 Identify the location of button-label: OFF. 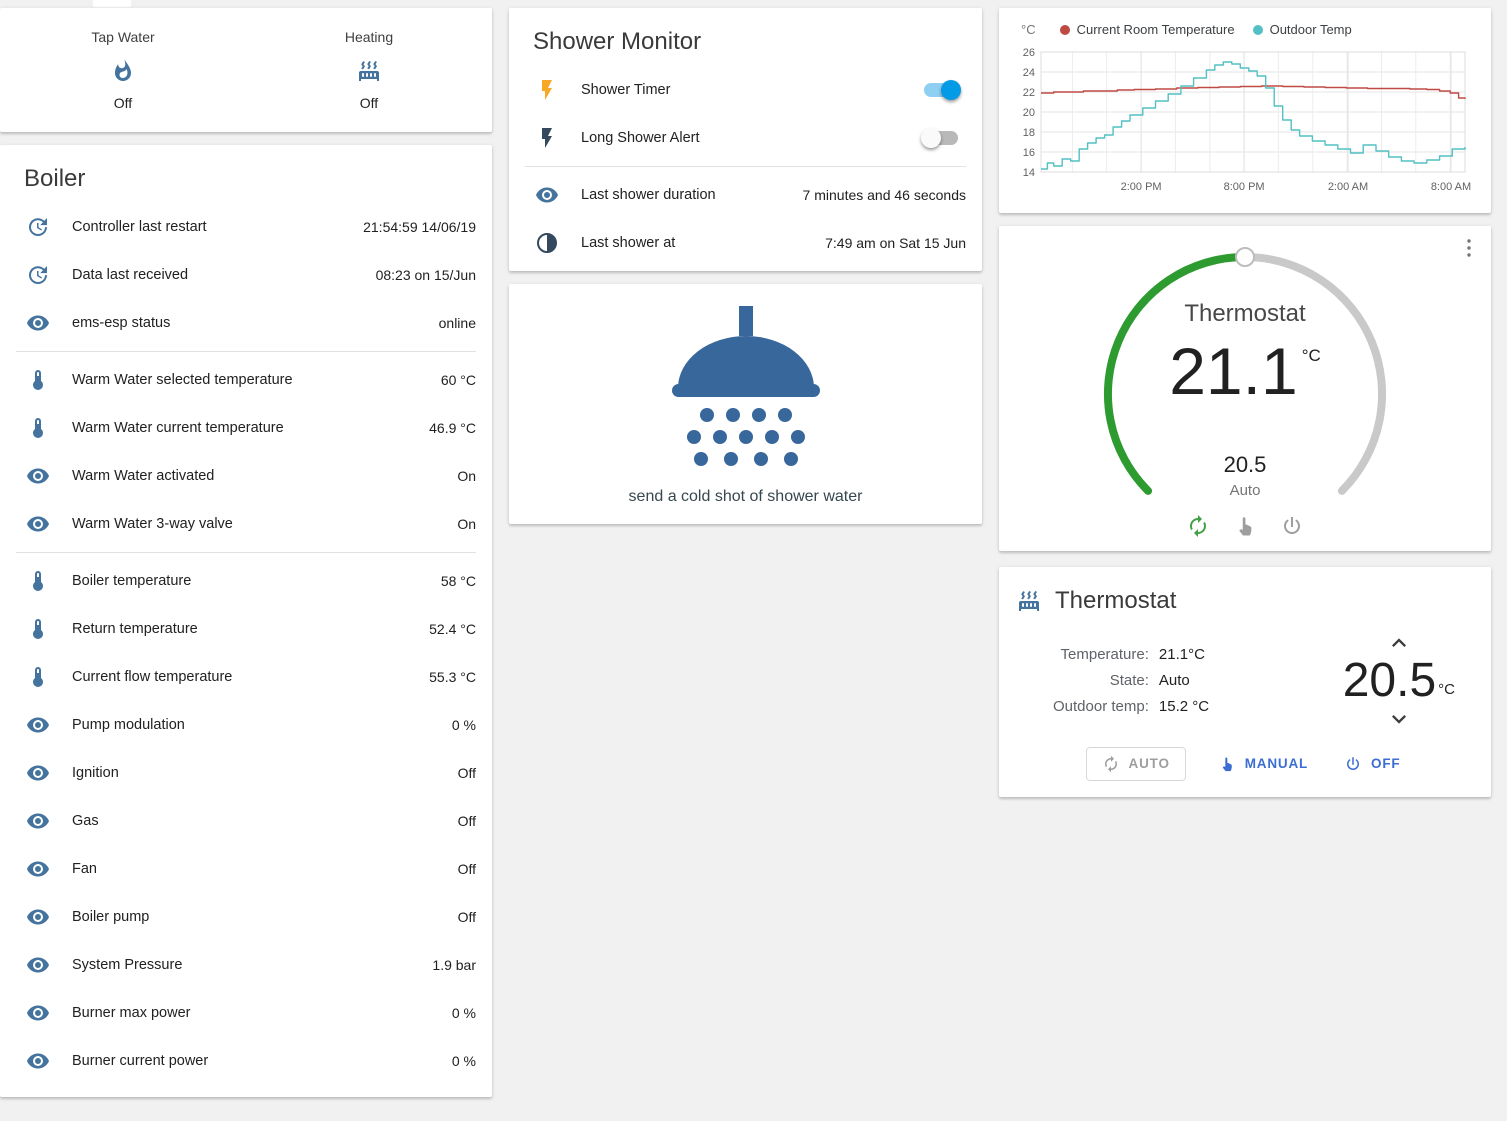
(1386, 763).